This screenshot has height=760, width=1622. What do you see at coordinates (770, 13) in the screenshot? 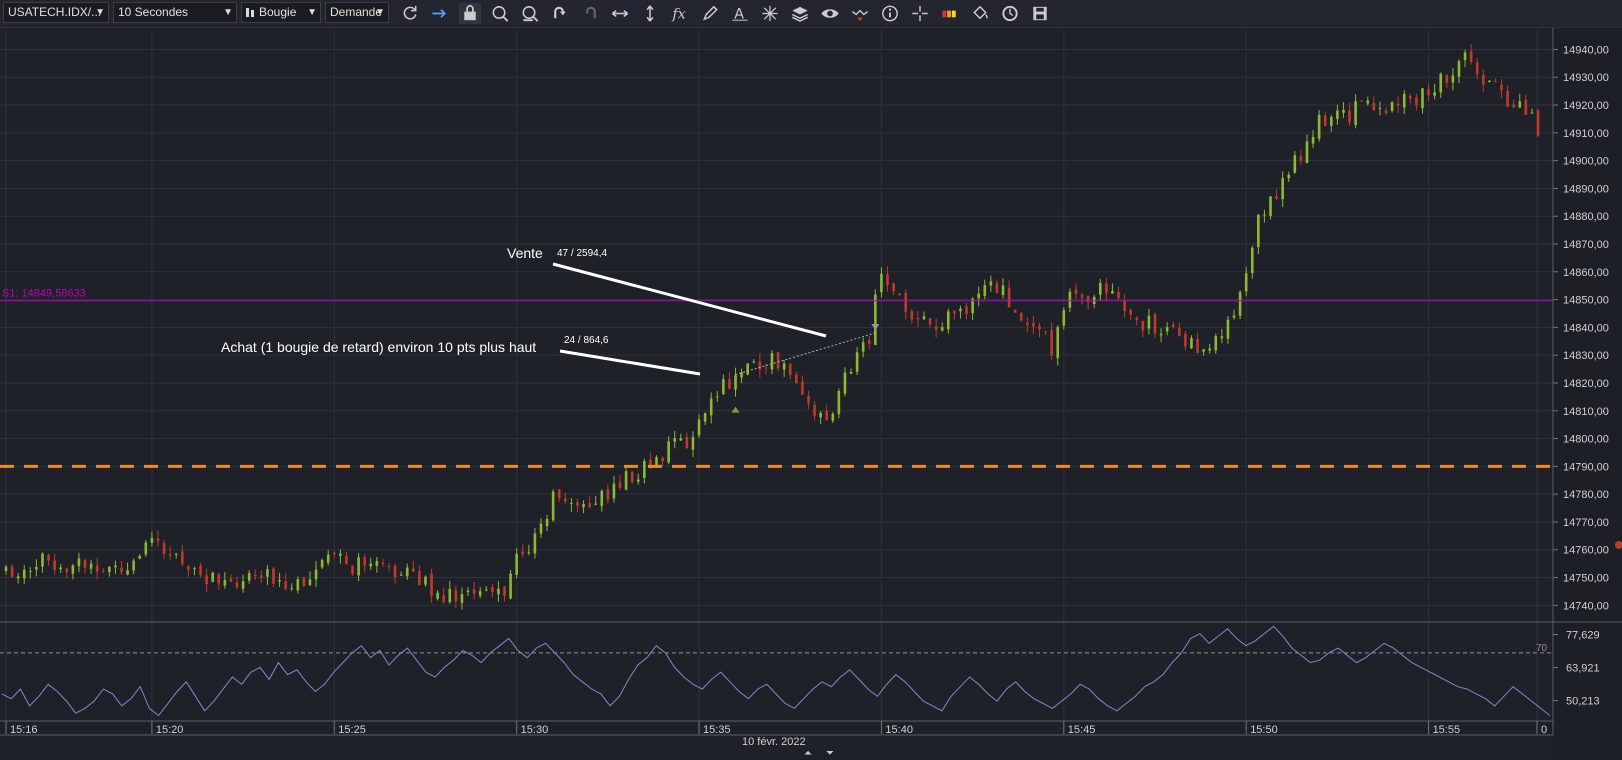
I see `pattern-icon` at bounding box center [770, 13].